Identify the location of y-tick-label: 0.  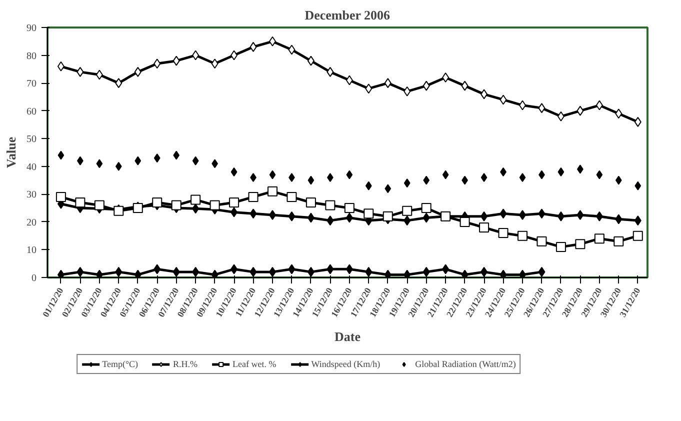
(34, 278).